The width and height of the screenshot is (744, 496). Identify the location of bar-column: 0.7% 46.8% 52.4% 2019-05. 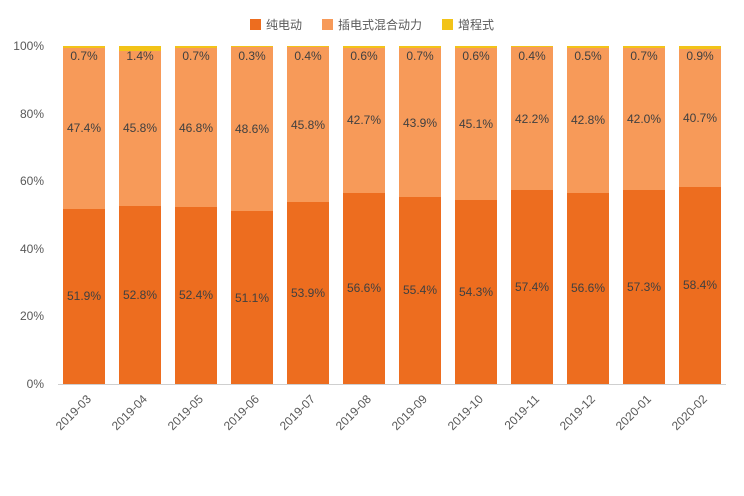
(191, 239).